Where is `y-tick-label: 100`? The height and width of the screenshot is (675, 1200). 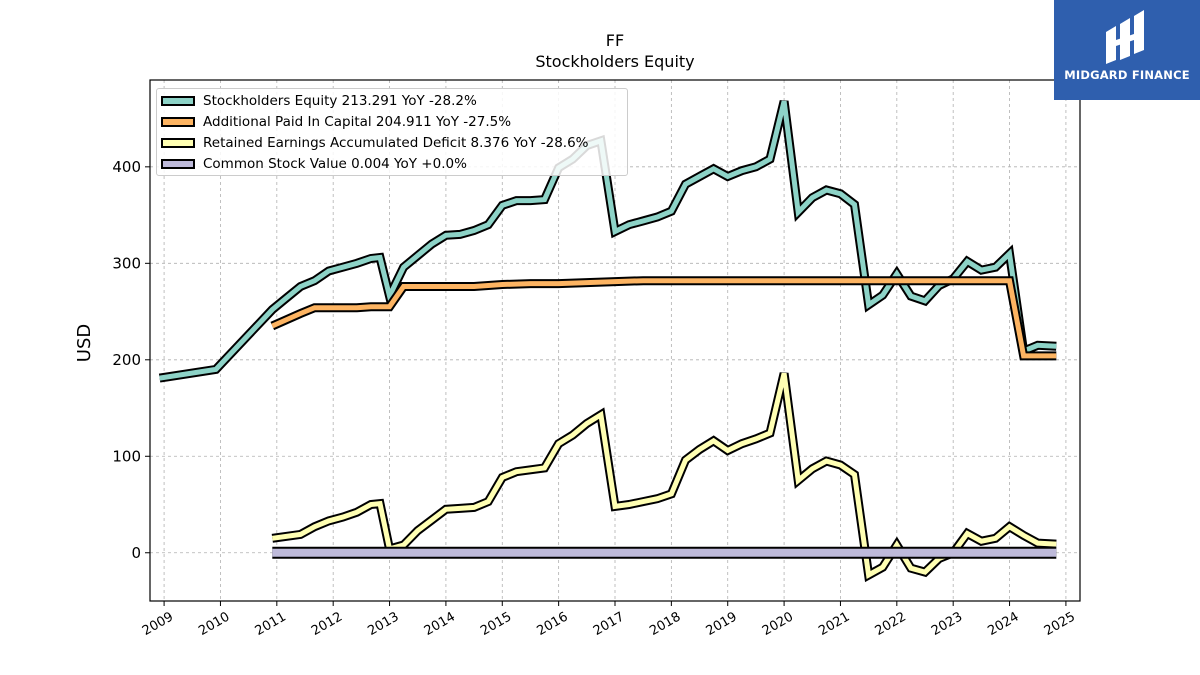
y-tick-label: 100 is located at coordinates (126, 456).